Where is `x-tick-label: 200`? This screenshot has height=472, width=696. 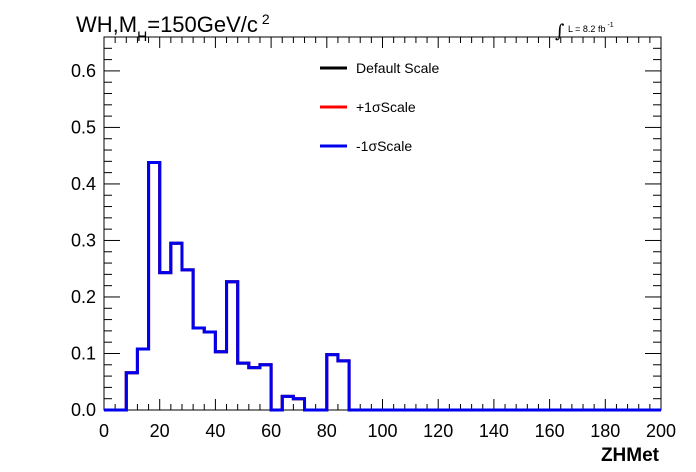 x-tick-label: 200 is located at coordinates (661, 431).